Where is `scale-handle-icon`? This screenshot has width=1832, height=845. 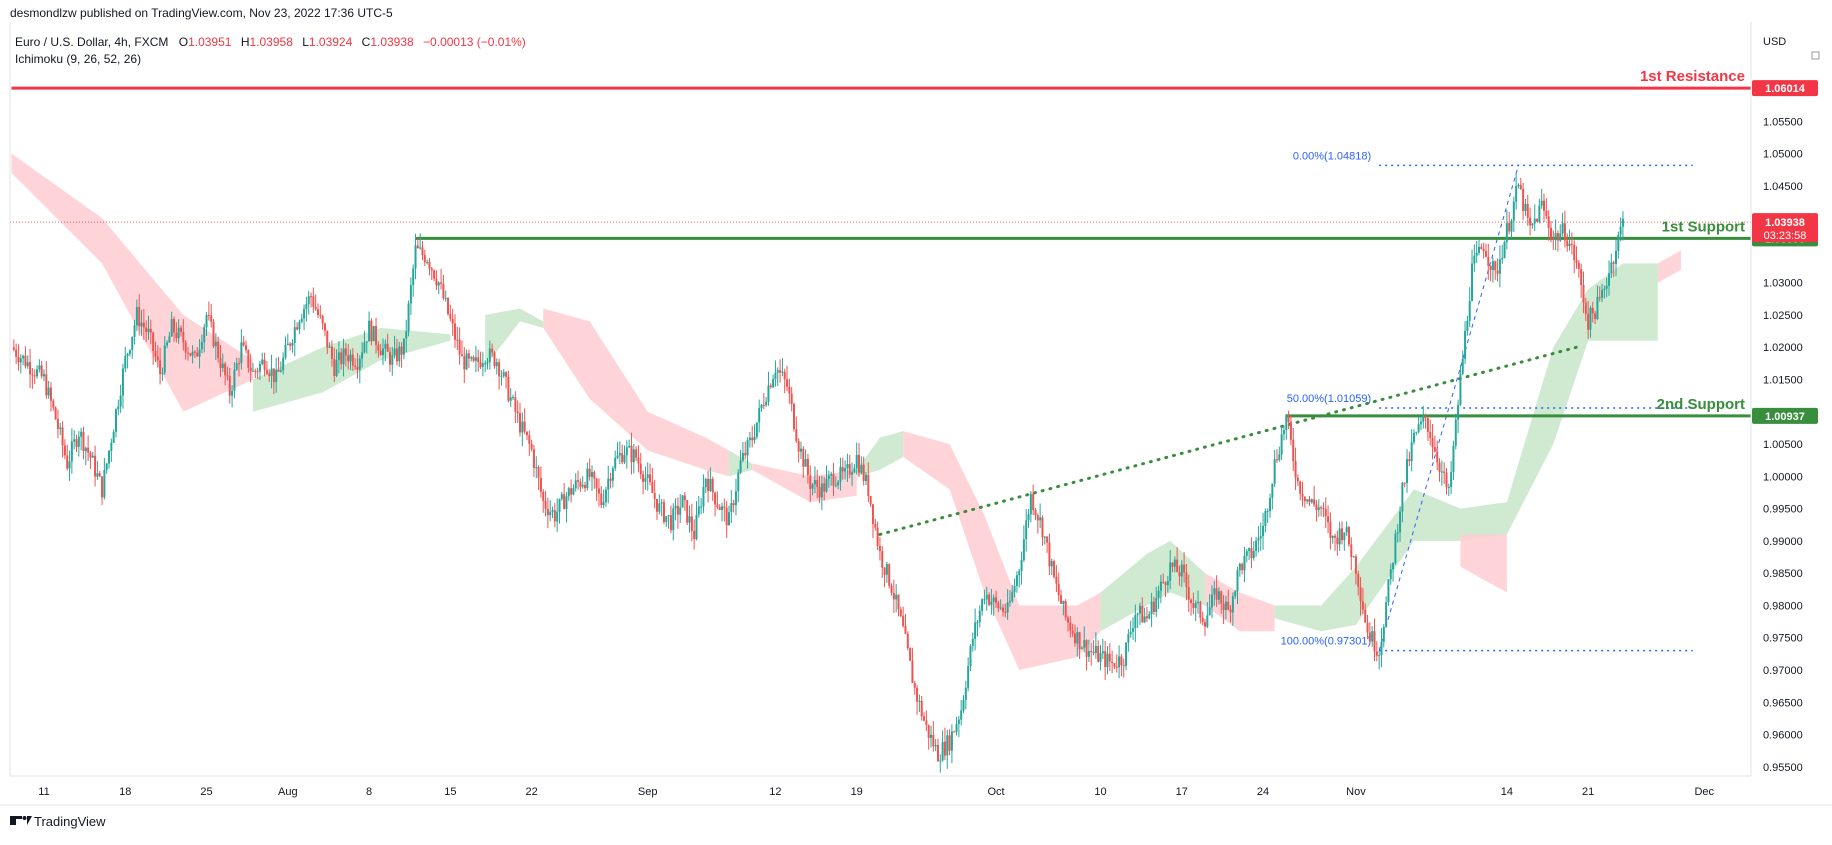 scale-handle-icon is located at coordinates (1815, 55).